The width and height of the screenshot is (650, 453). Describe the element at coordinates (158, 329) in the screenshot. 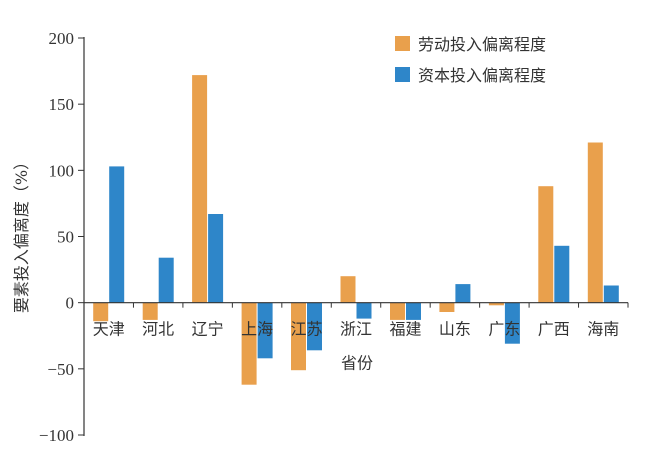

I see `x-category-label: 河北` at that location.